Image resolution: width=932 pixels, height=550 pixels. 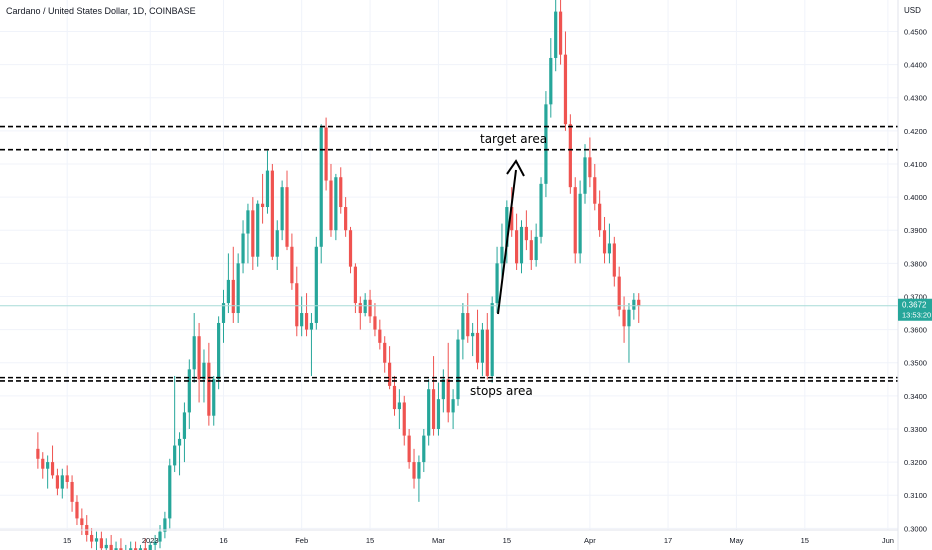 What do you see at coordinates (915, 429) in the screenshot?
I see `price-tick-label: 0.3300` at bounding box center [915, 429].